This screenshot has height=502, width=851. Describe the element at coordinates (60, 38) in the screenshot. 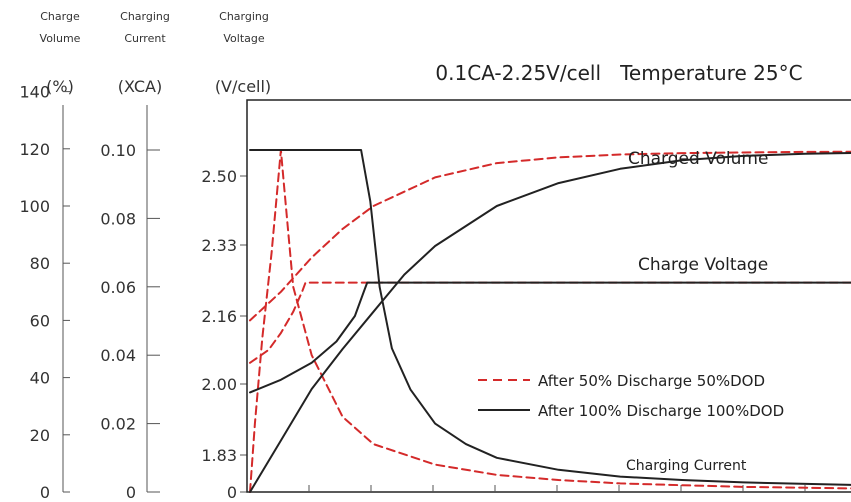

I see `volume-heading-line2: Volume` at that location.